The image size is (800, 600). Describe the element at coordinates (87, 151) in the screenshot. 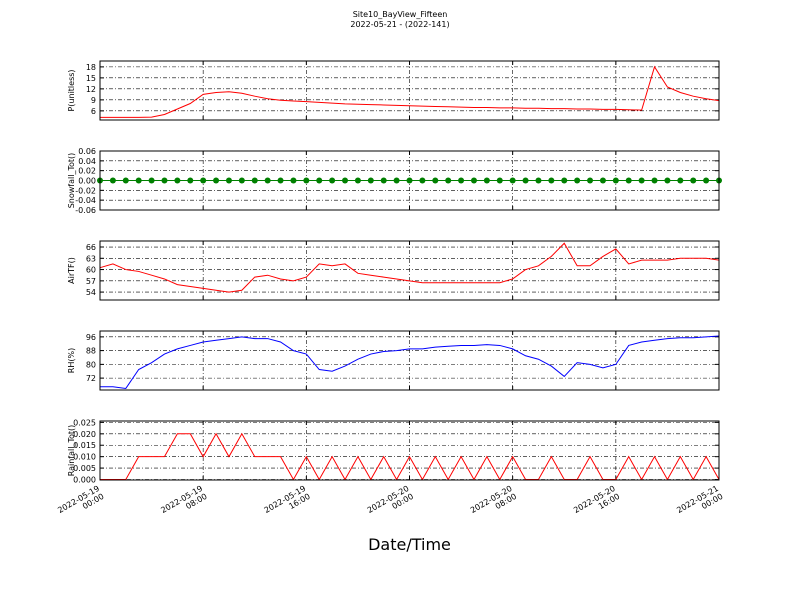

I see `y-tick-label: 0.06` at that location.